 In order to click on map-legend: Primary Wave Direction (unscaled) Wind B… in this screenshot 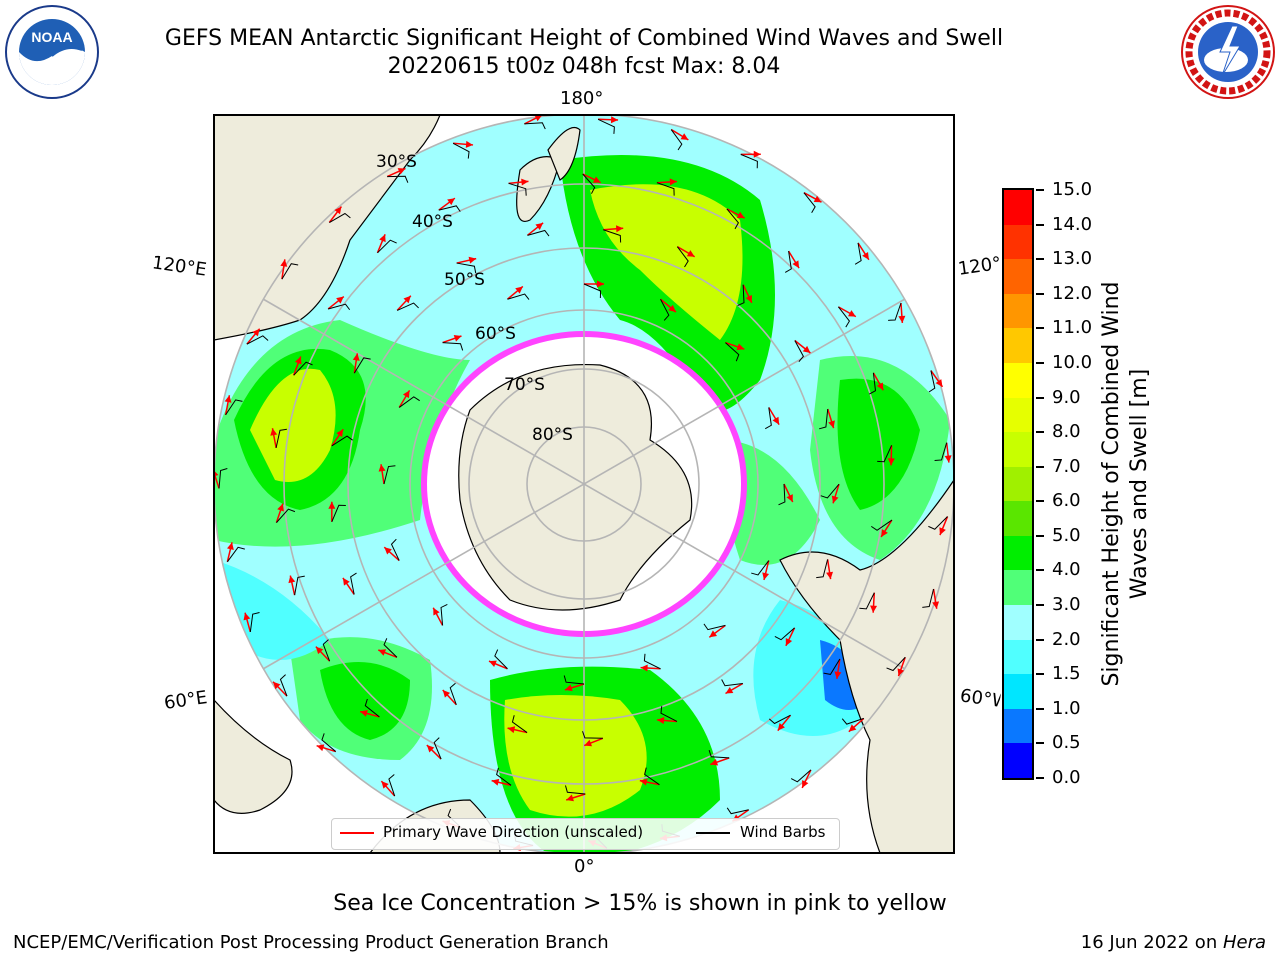, I will do `click(585, 834)`.